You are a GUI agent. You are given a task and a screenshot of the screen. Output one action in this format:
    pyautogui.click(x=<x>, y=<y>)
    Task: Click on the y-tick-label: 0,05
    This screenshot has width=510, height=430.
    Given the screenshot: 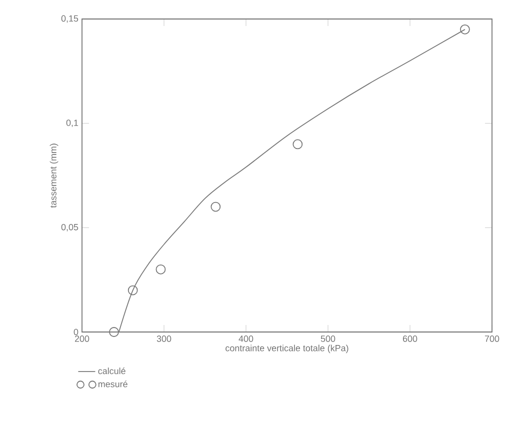 What is the action you would take?
    pyautogui.click(x=69, y=228)
    